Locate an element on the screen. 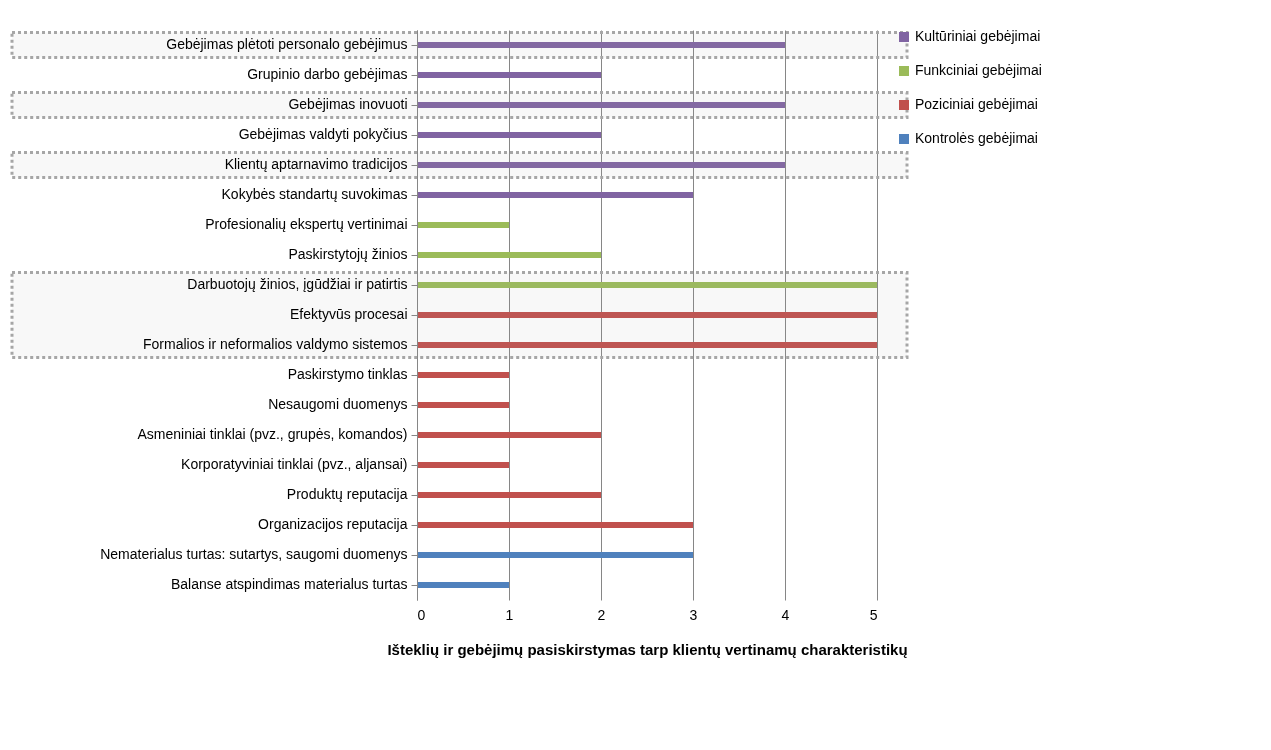  y-tick-label: Gebėjimas inovuoti is located at coordinates (348, 104).